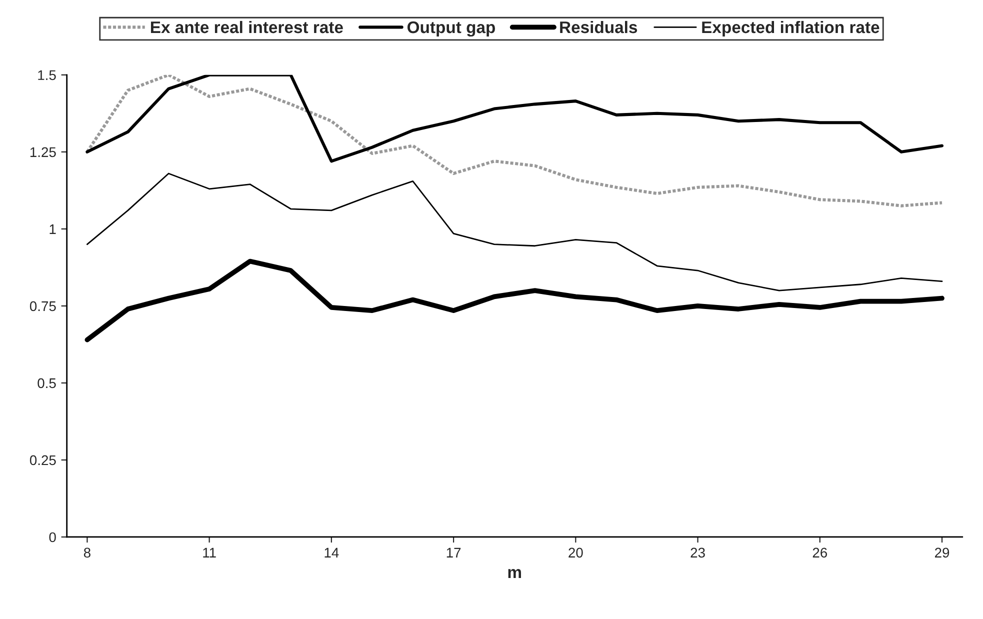  I want to click on y-tick-label: 1.5, so click(47, 75).